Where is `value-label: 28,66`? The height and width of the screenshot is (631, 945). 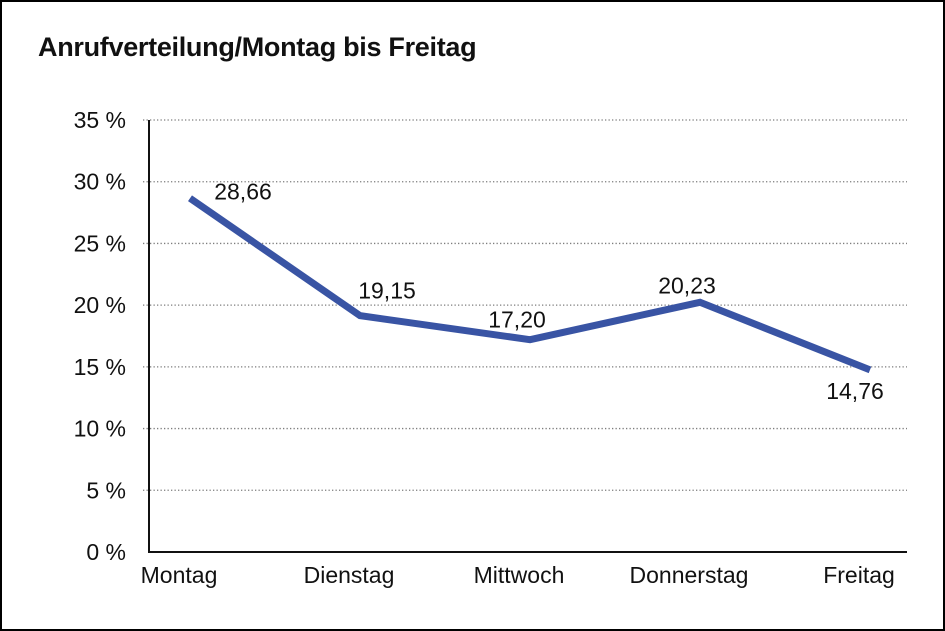 value-label: 28,66 is located at coordinates (243, 191).